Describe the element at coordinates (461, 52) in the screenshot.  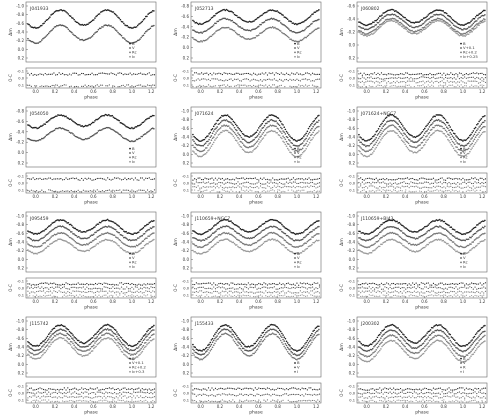
I see `legend-marker` at that location.